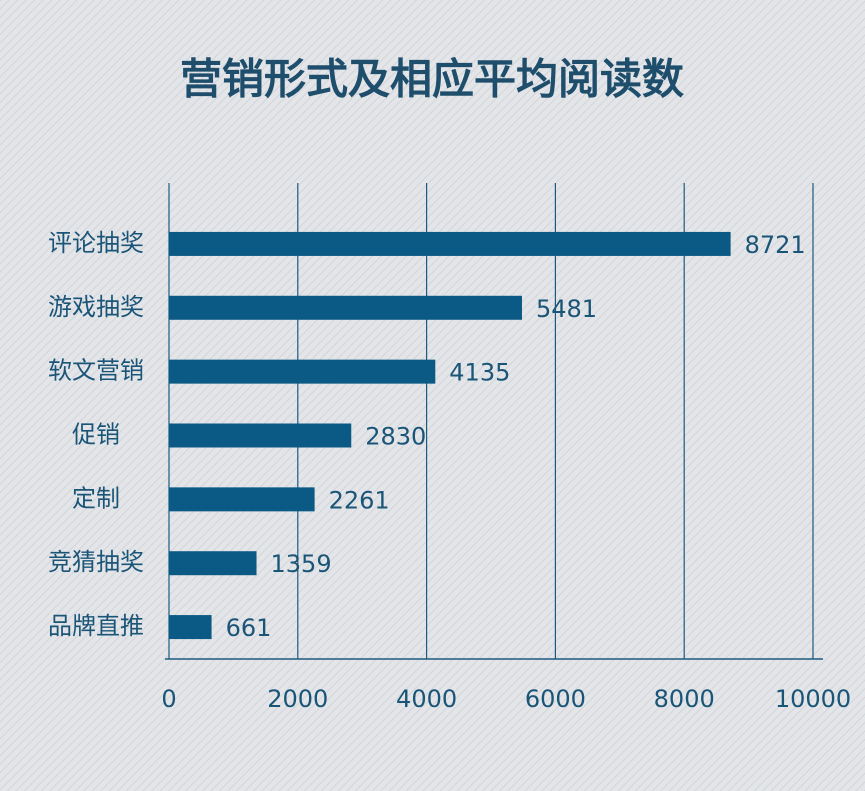 Image resolution: width=865 pixels, height=791 pixels. I want to click on value-label: 661, so click(249, 628).